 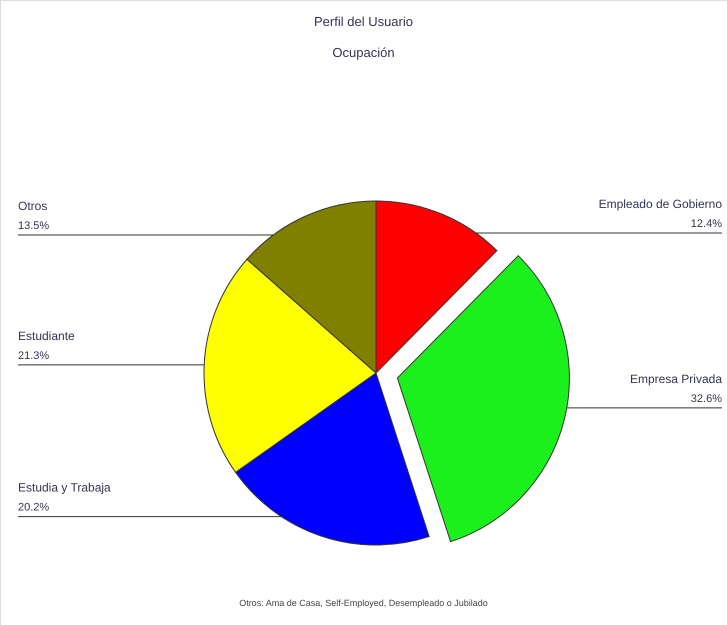 I want to click on chart-subtitle: Ocupación, so click(x=363, y=52).